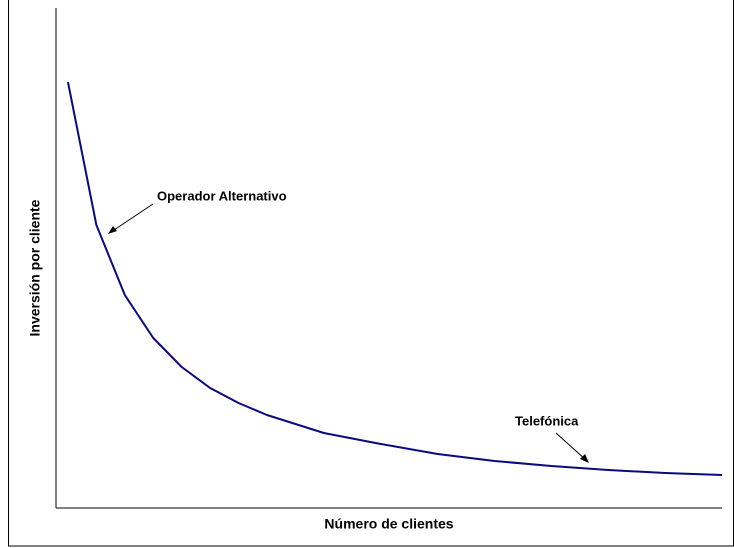 The height and width of the screenshot is (548, 734). What do you see at coordinates (35, 267) in the screenshot?
I see `y-axis-label: Inversión por cliente` at bounding box center [35, 267].